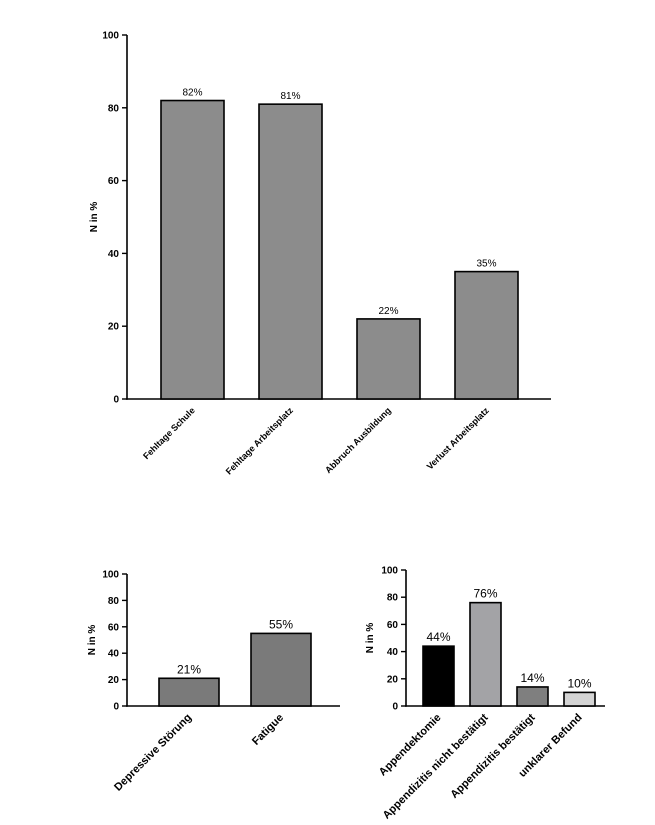  Describe the element at coordinates (169, 433) in the screenshot. I see `category-label: Fehltage Schule` at that location.